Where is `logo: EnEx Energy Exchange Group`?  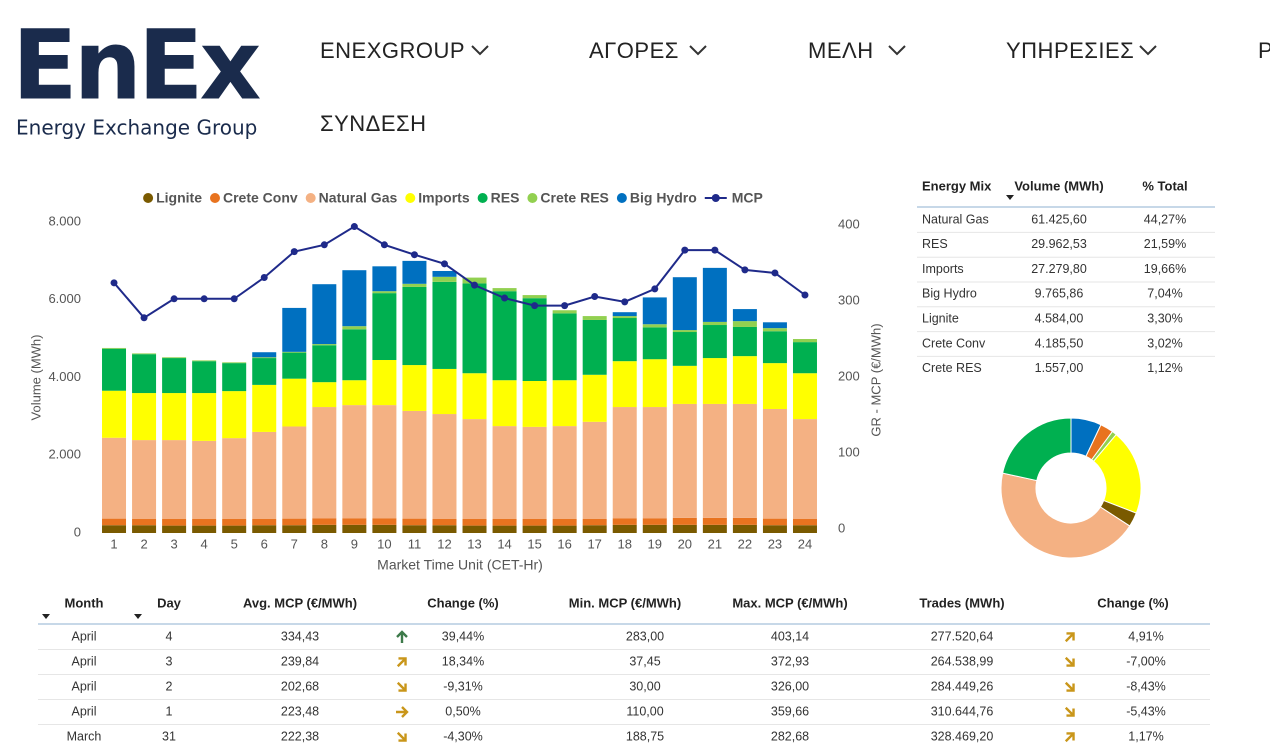
logo: EnEx Energy Exchange Group is located at coordinates (138, 74).